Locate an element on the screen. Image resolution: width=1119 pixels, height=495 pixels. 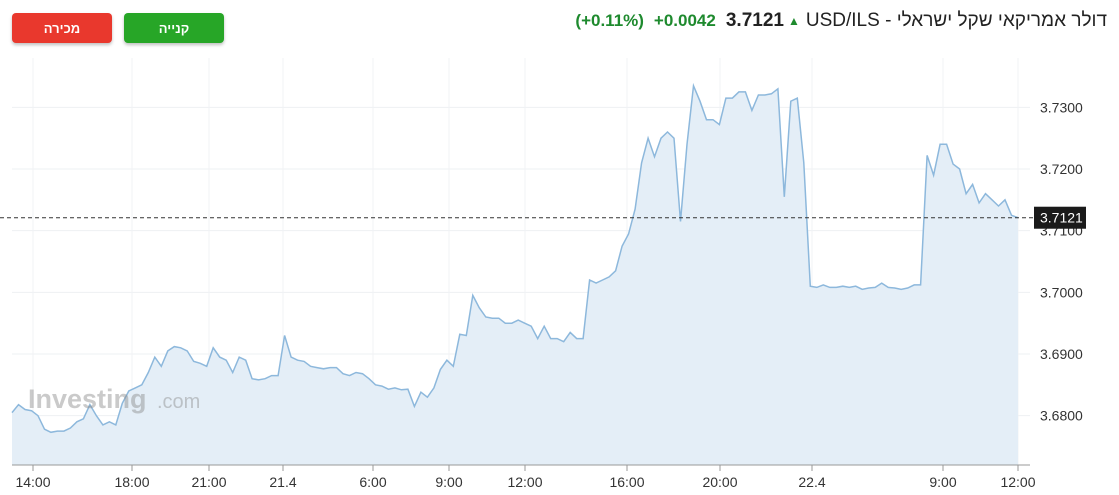
watermark-suffix: .com is located at coordinates (178, 402).